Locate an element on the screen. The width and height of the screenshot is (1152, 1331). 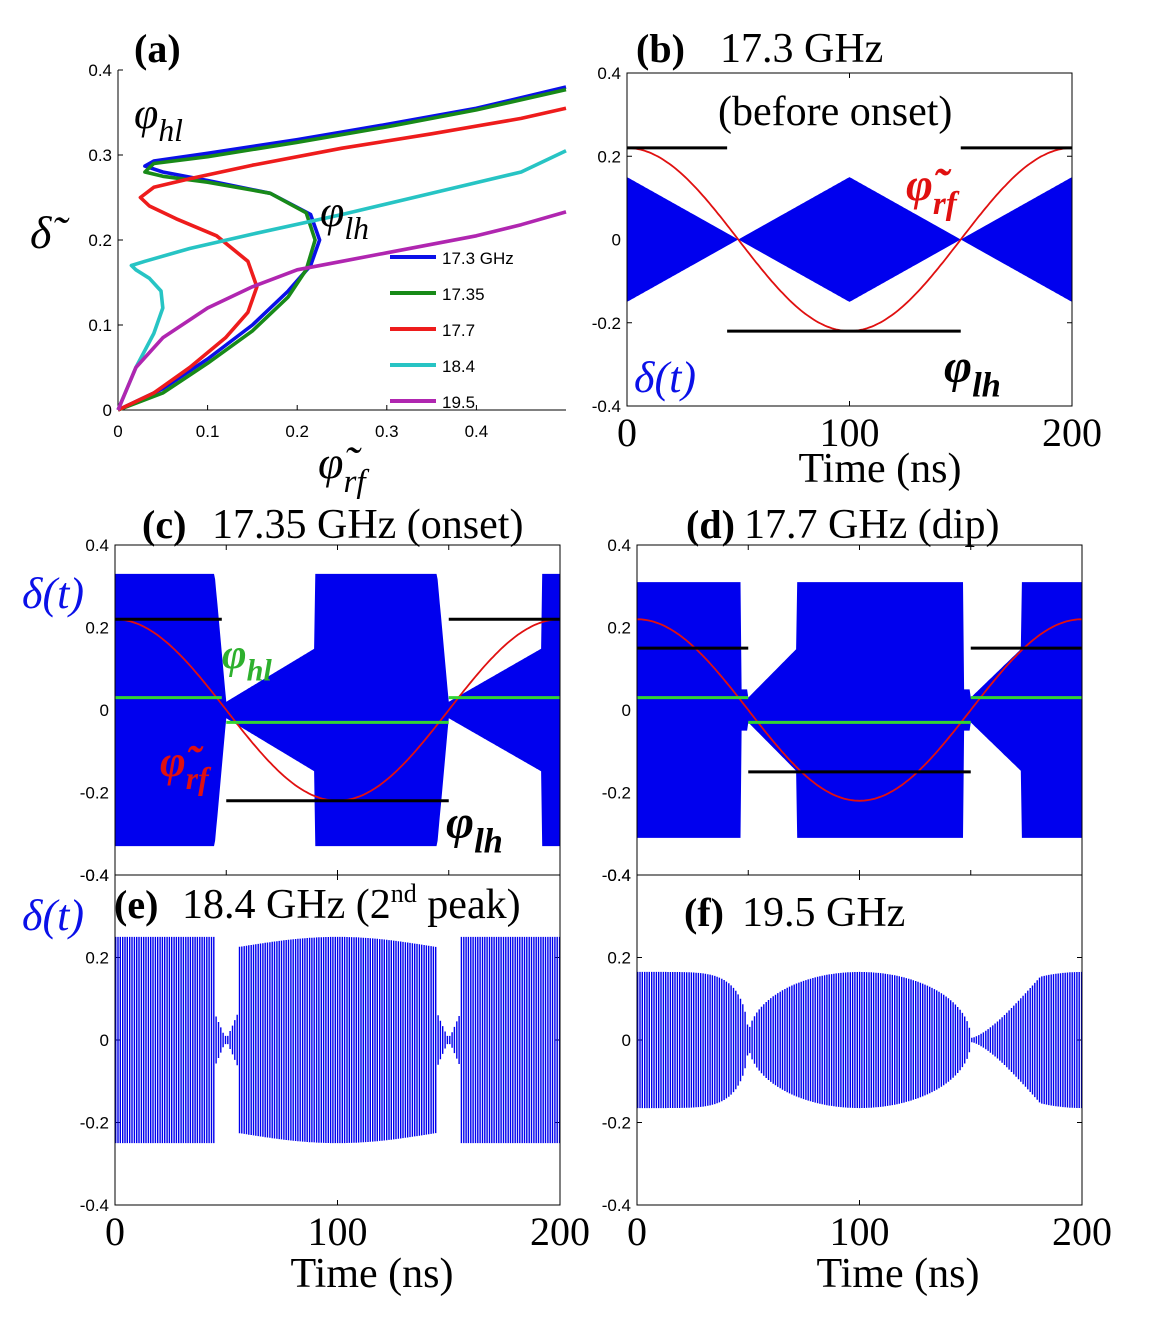
delta-envelope-f is located at coordinates (860, 1040).